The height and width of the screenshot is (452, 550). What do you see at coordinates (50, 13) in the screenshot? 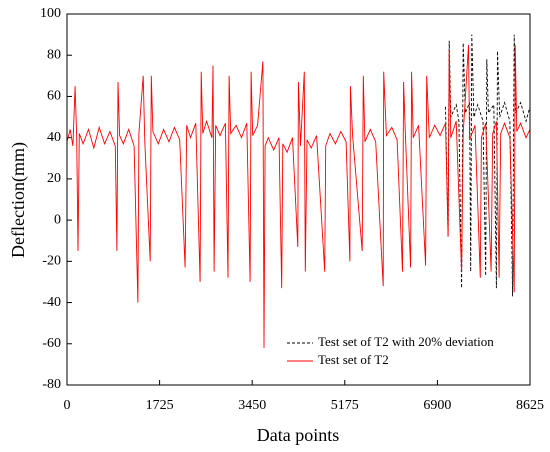
I see `y-tick-label: 100` at bounding box center [50, 13].